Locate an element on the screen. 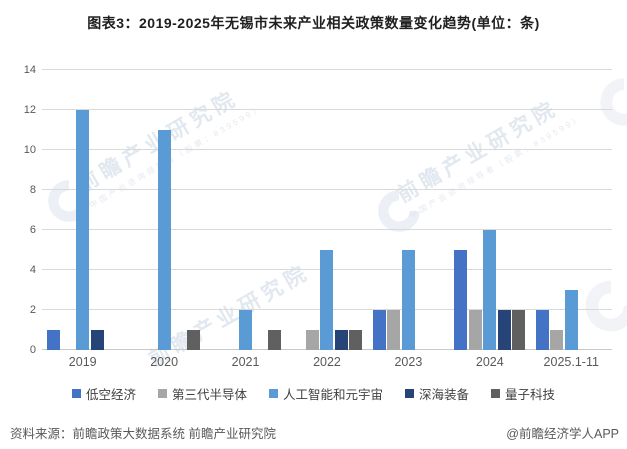 This screenshot has height=449, width=627. bar-人工智能和元宇宙-2019 is located at coordinates (83, 230).